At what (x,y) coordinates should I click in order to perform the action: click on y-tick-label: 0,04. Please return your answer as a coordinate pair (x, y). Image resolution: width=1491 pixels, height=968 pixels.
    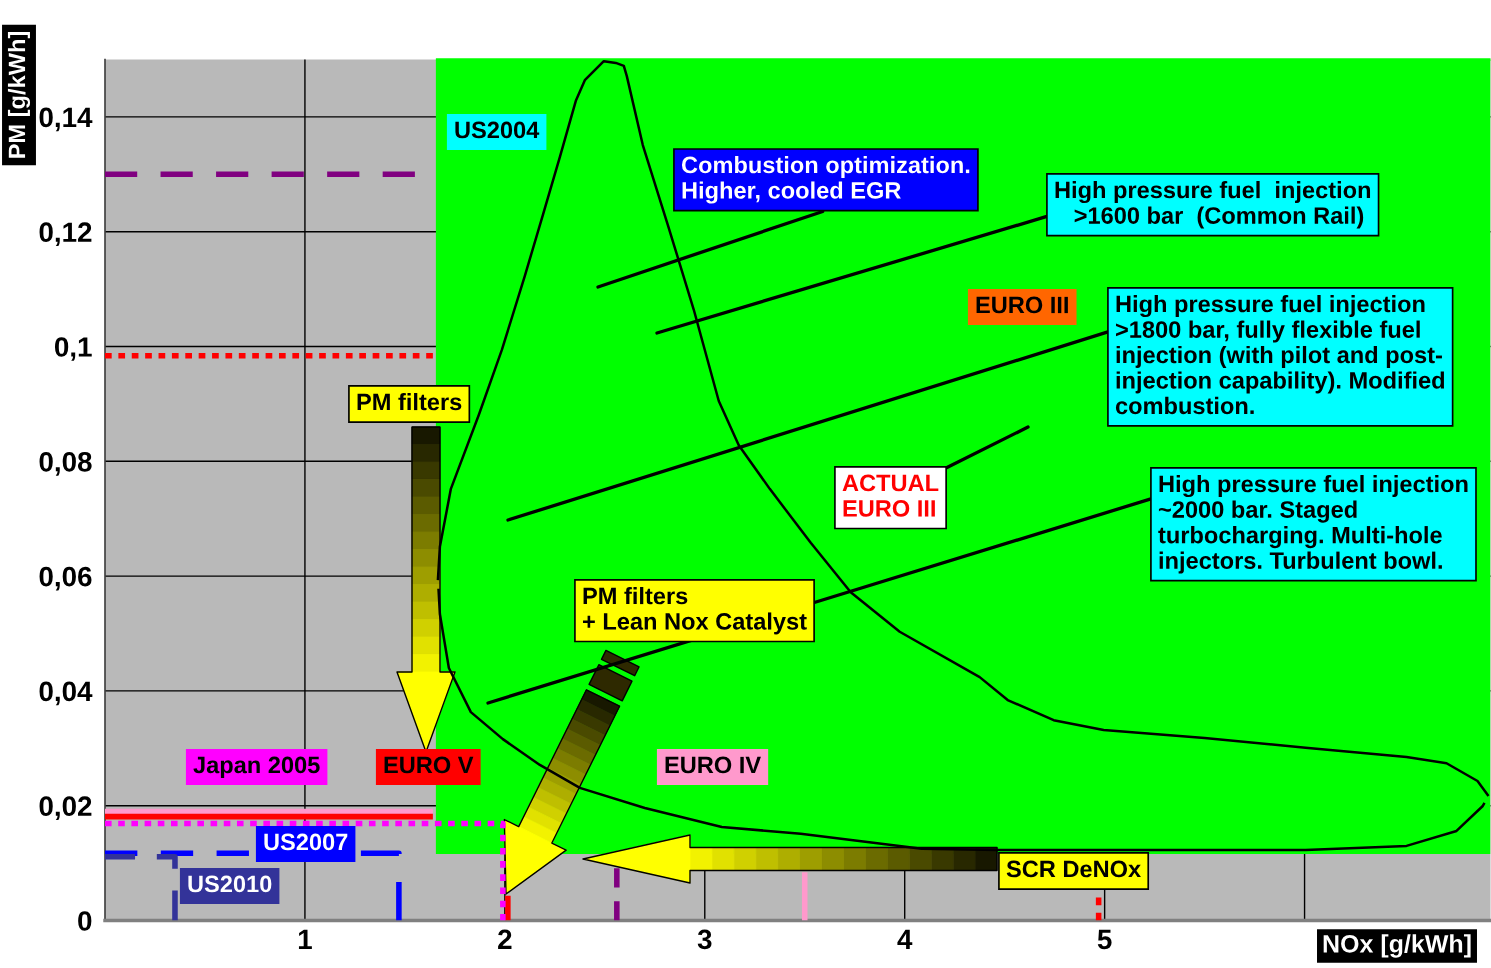
    Looking at the image, I should click on (66, 693).